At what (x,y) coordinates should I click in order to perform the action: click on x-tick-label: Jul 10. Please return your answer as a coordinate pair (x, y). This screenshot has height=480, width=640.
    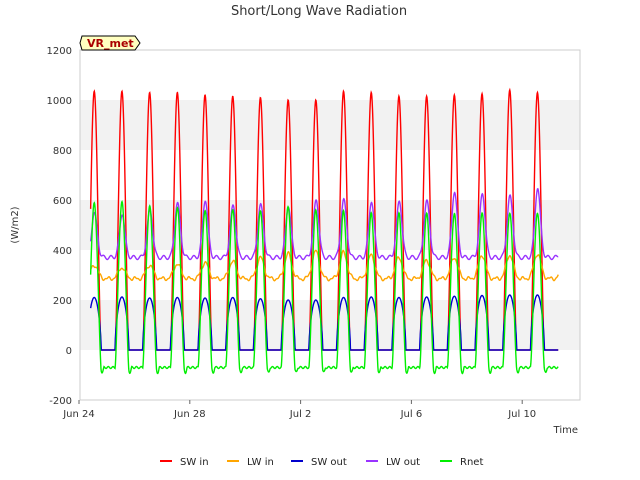
    Looking at the image, I should click on (521, 414).